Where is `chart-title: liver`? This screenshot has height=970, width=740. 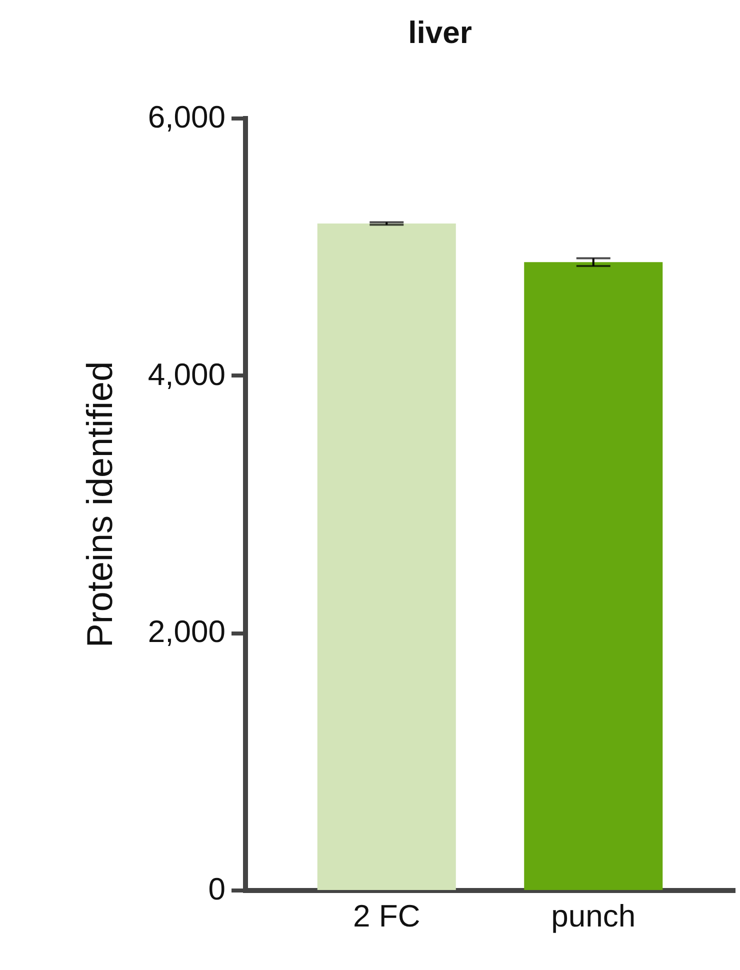
chart-title: liver is located at coordinates (440, 32).